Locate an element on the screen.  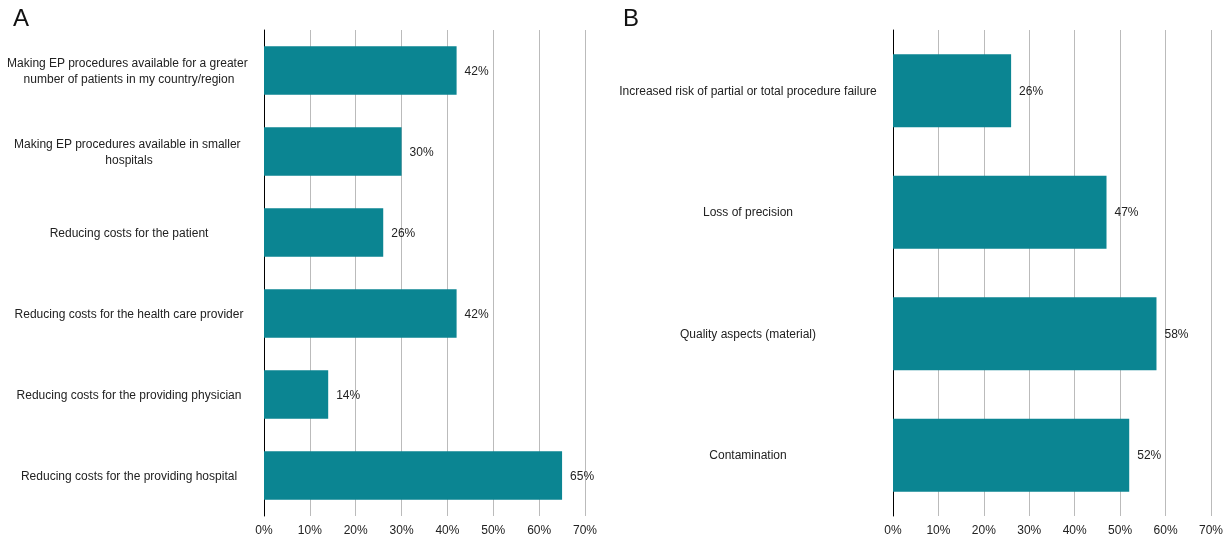
data-label: 52% is located at coordinates (1149, 455).